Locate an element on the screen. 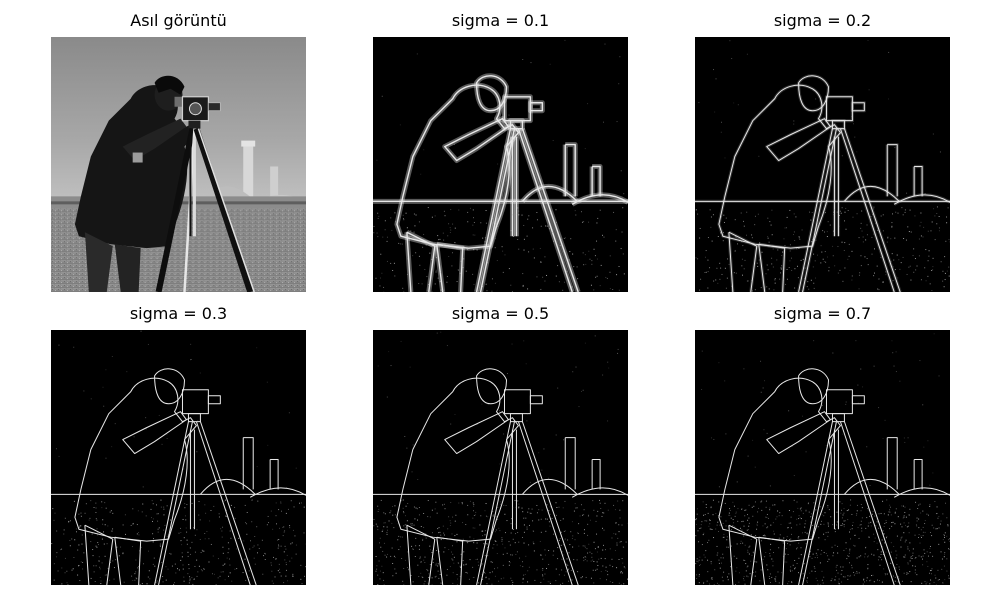  panel-title: sigma = 0.1 is located at coordinates (500, 20).